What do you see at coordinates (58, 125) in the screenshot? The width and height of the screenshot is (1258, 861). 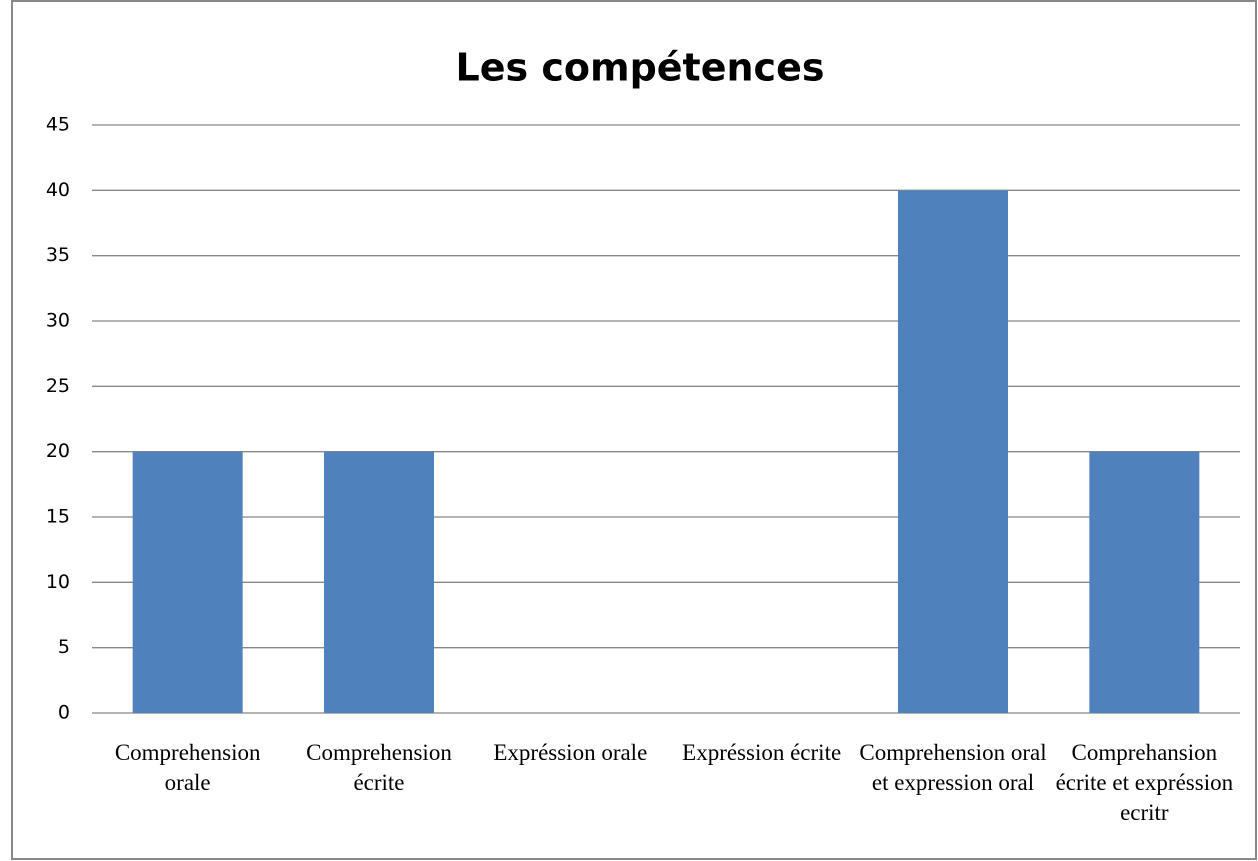 I see `y-tick-label: 45` at bounding box center [58, 125].